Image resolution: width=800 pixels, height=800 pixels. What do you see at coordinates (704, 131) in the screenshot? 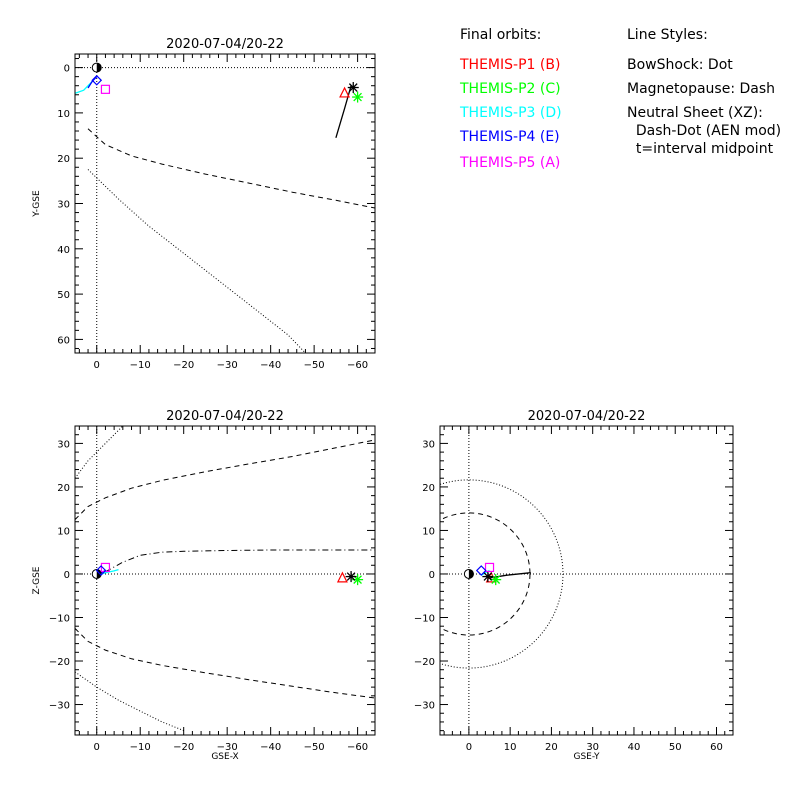
I see `style-neutral-sheet-model: Dash-Dot (AEN mod)` at bounding box center [704, 131].